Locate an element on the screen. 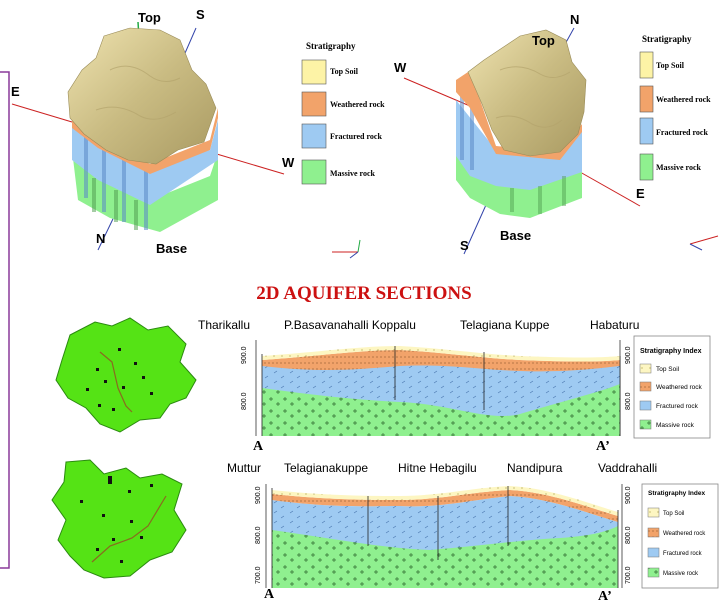 The height and width of the screenshot is (608, 728). place-label: Habaturu is located at coordinates (614, 325).